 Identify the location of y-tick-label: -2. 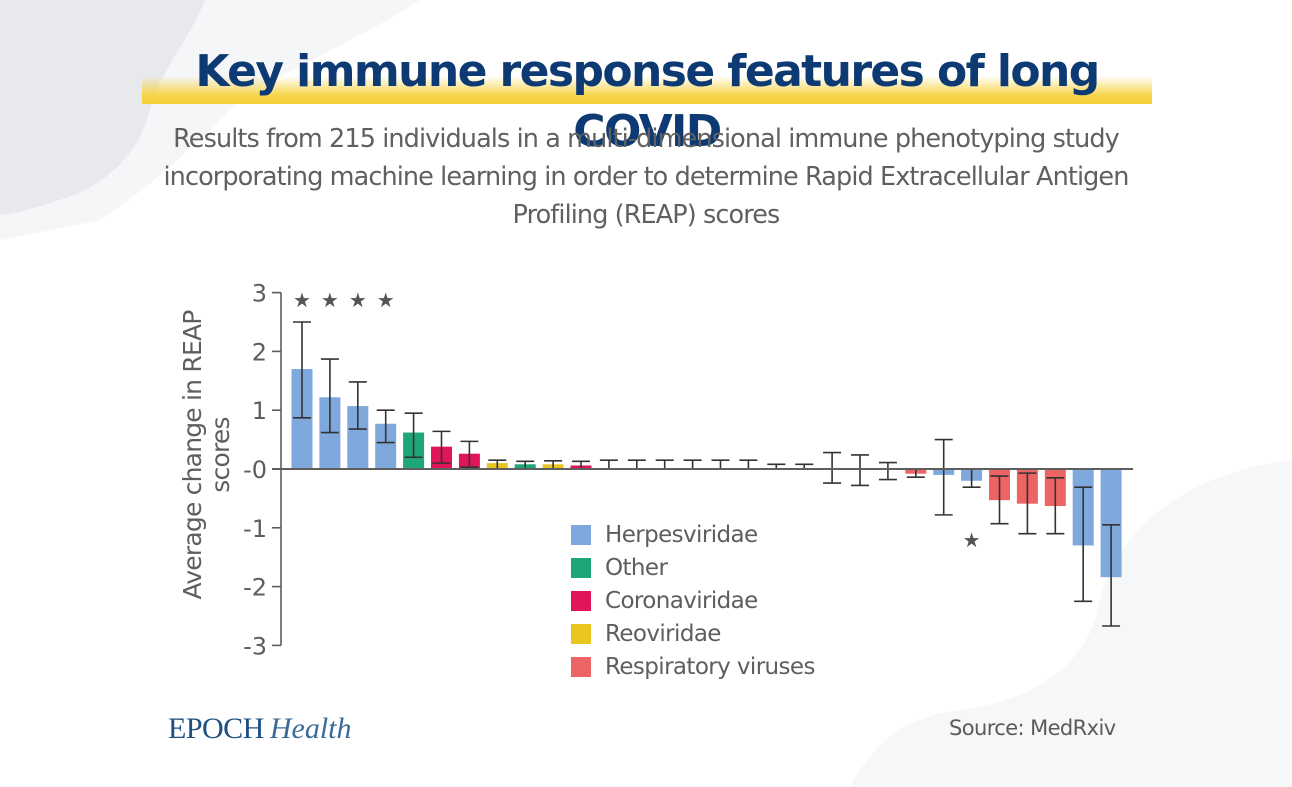
(255, 588).